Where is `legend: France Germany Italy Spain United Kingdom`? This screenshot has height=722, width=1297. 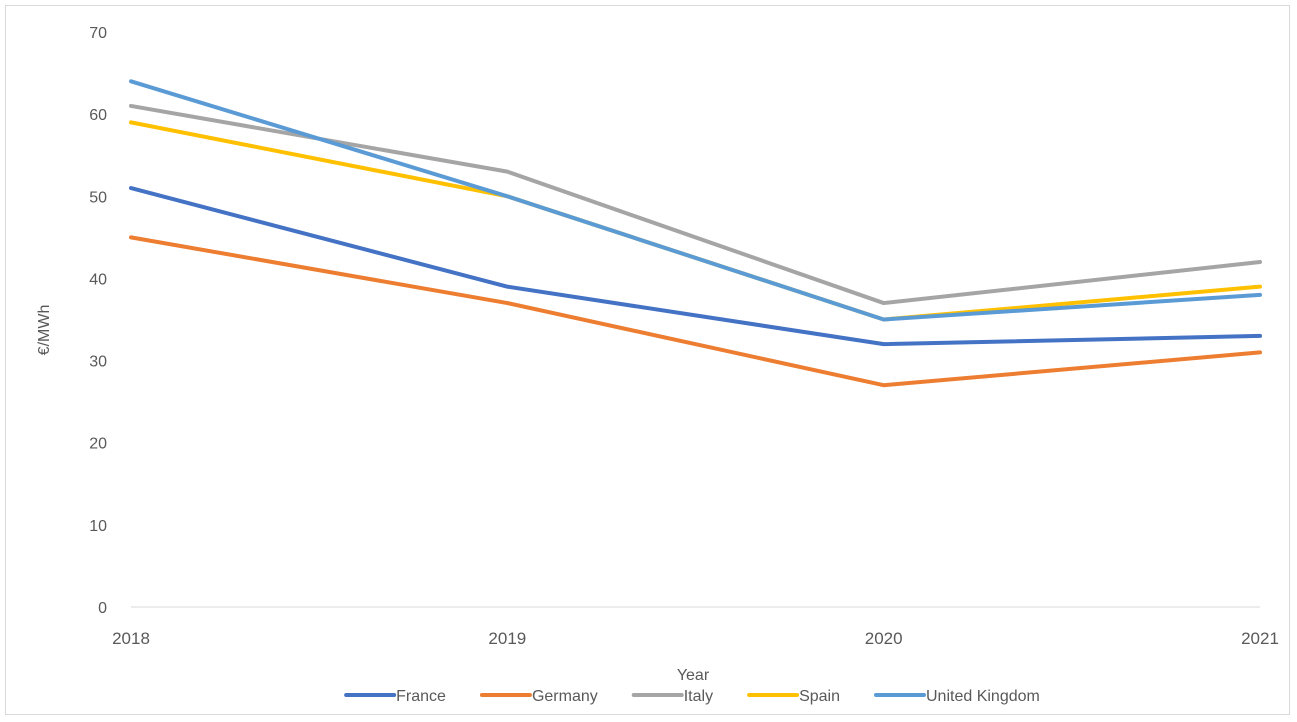 legend: France Germany Italy Spain United Kingdom is located at coordinates (692, 696).